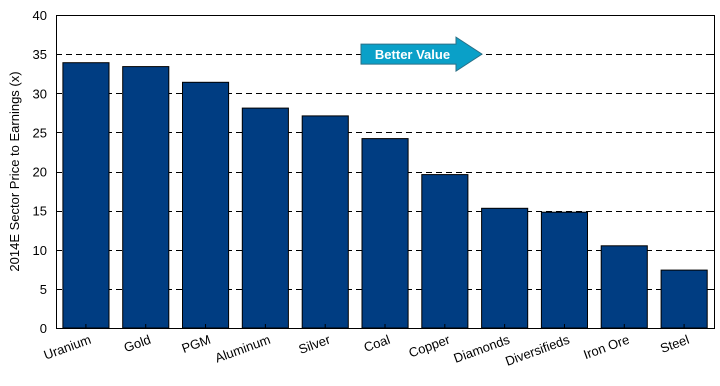  I want to click on x-tick-label: PGM, so click(196, 344).